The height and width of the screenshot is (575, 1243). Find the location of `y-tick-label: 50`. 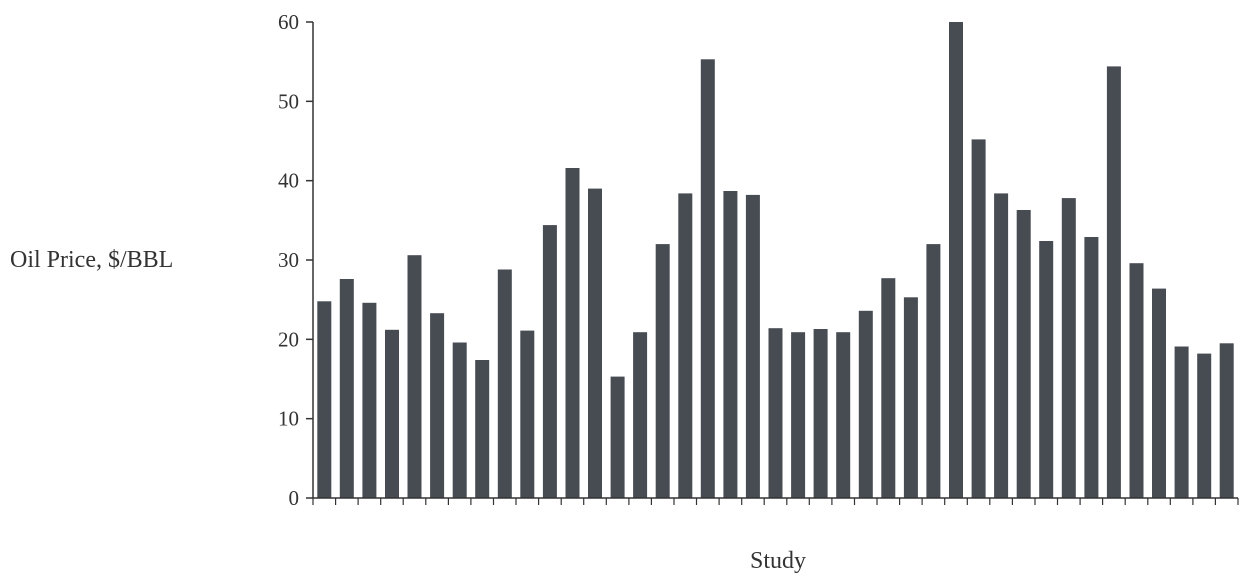

y-tick-label: 50 is located at coordinates (288, 101).